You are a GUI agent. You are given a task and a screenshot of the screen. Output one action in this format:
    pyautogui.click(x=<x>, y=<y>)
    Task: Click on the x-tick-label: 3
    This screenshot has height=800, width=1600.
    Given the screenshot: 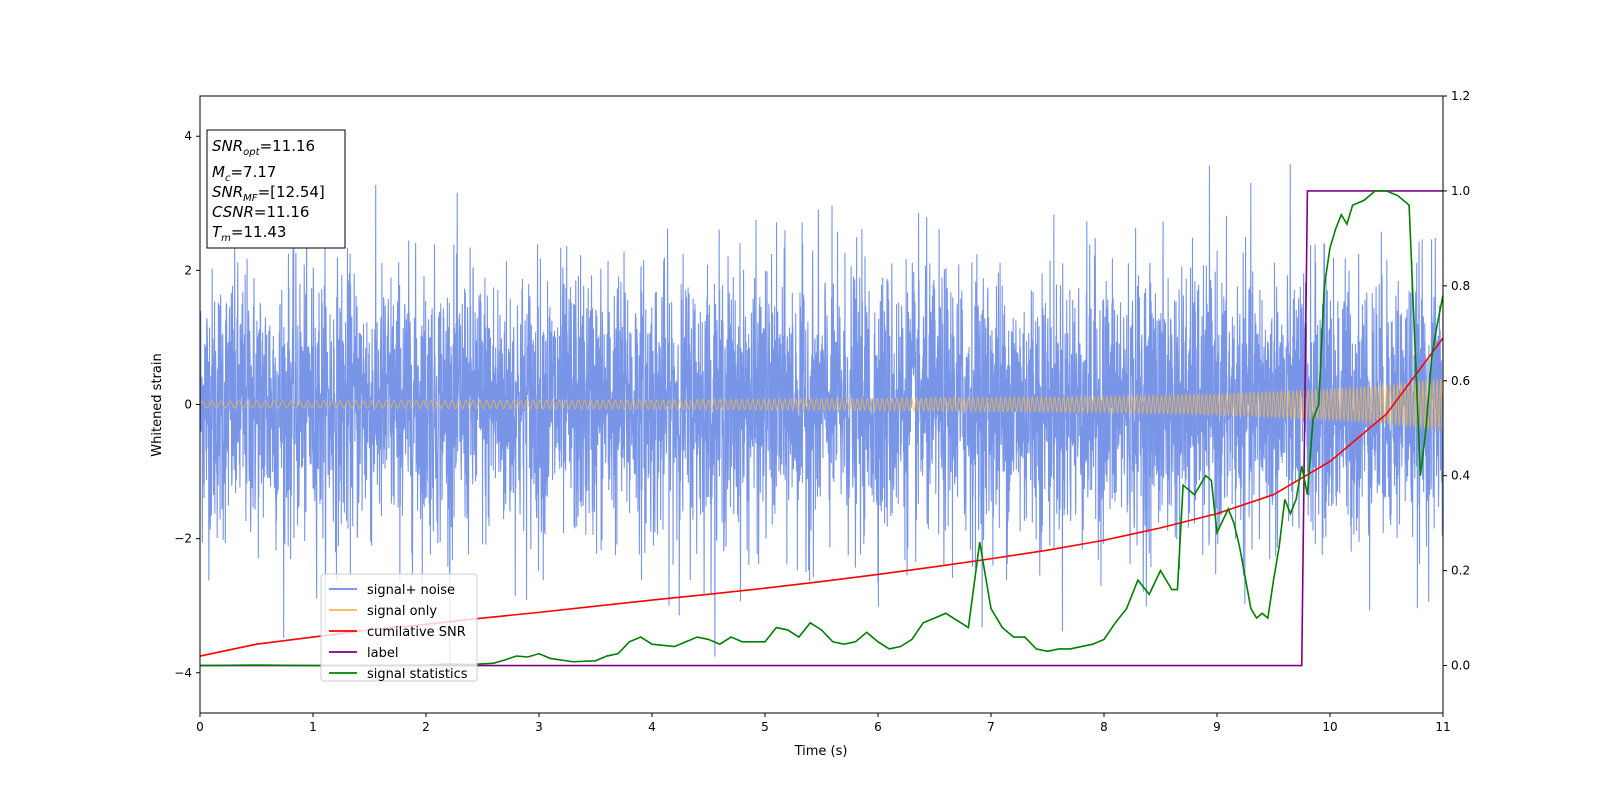 What is the action you would take?
    pyautogui.click(x=539, y=727)
    